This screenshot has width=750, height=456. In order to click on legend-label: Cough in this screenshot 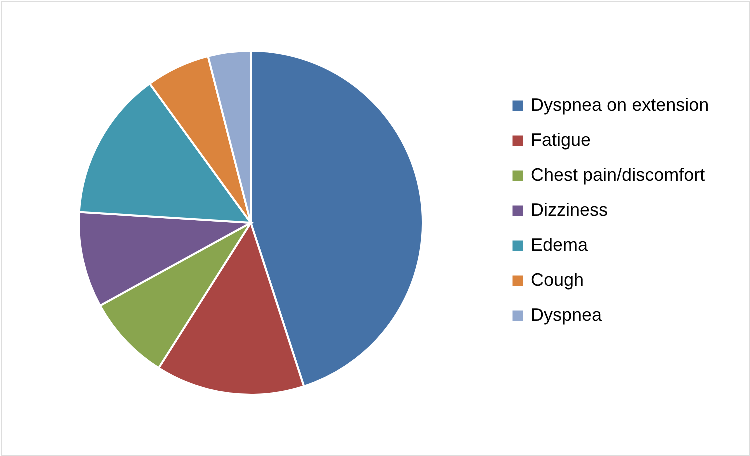, I will do `click(557, 280)`.